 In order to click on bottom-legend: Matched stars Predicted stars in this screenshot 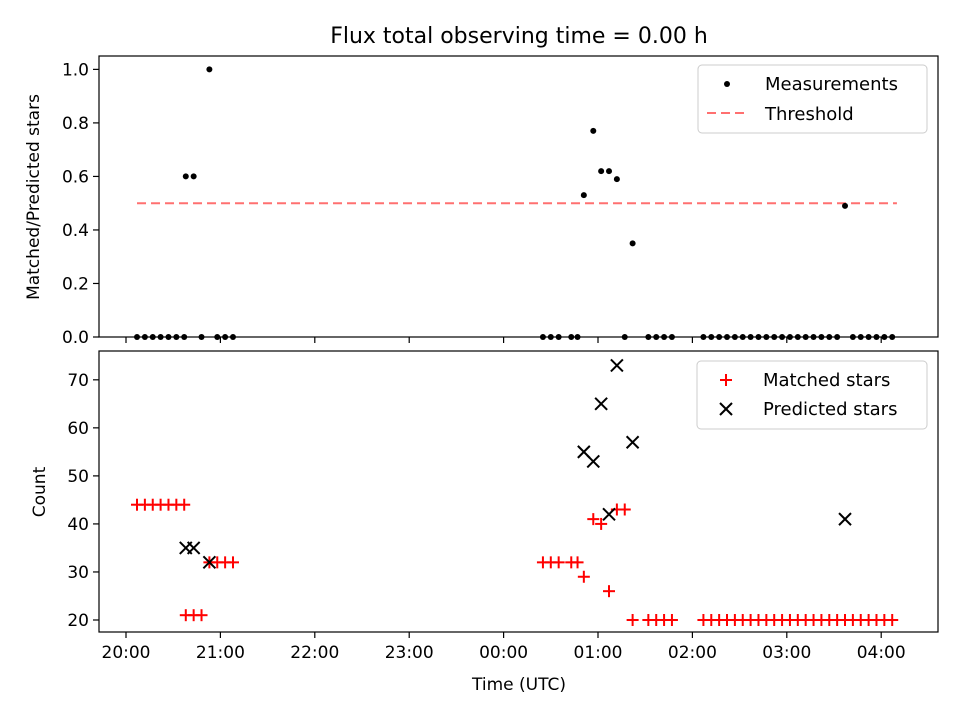, I will do `click(812, 395)`.